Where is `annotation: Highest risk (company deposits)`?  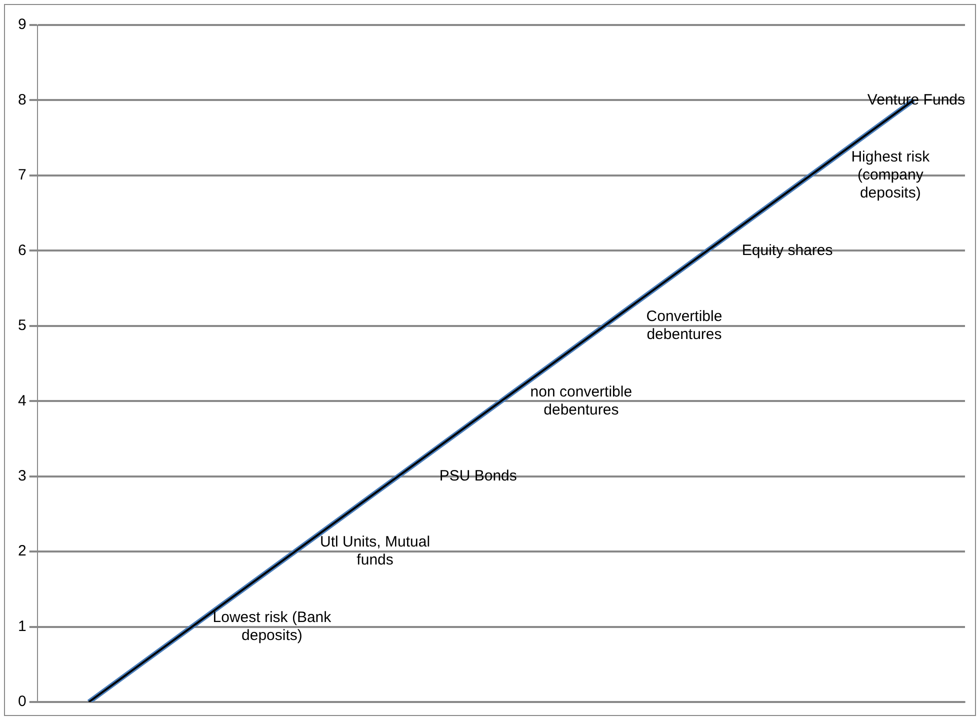 annotation: Highest risk (company deposits) is located at coordinates (890, 175).